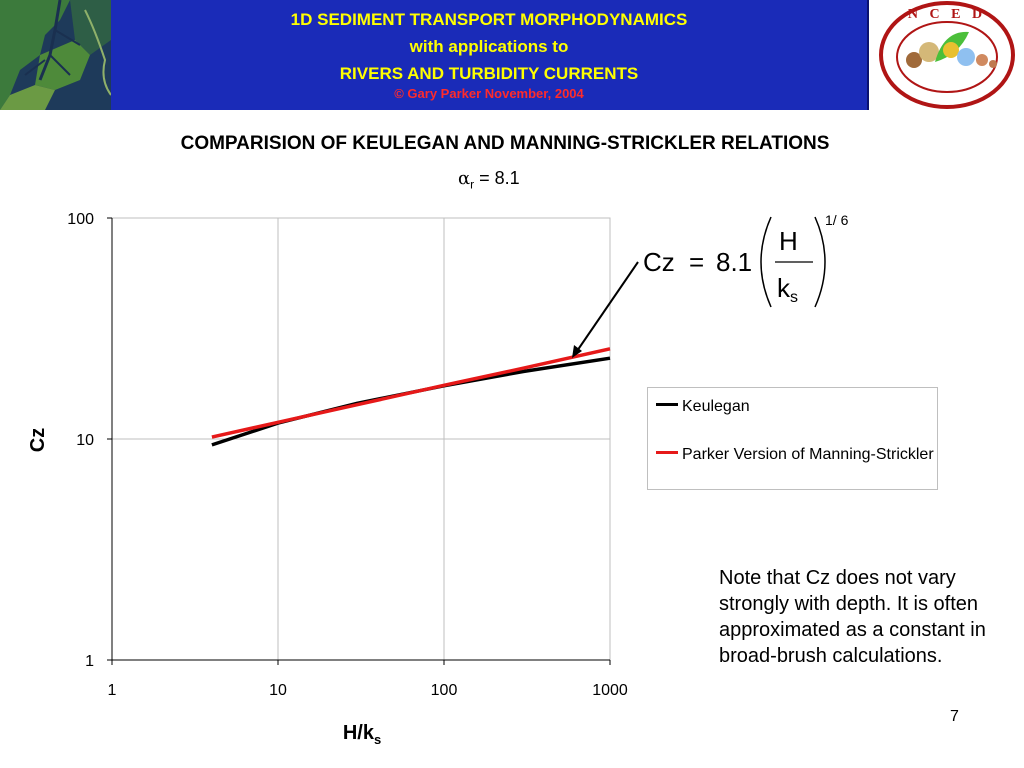 The height and width of the screenshot is (768, 1024). Describe the element at coordinates (472, 184) in the screenshot. I see `alpha-subscript: r` at that location.